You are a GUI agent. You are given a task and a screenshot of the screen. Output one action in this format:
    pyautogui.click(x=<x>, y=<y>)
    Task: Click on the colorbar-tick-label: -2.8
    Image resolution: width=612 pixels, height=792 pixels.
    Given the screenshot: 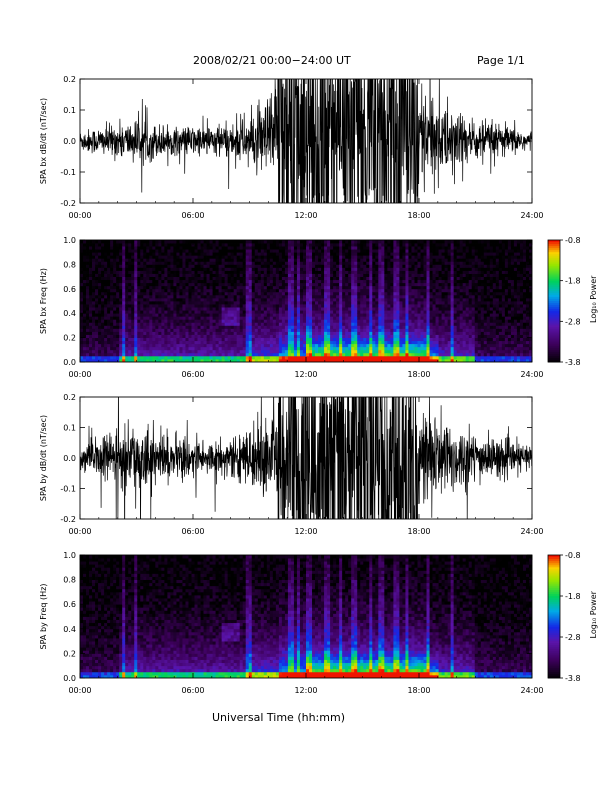 What is the action you would take?
    pyautogui.click(x=573, y=321)
    